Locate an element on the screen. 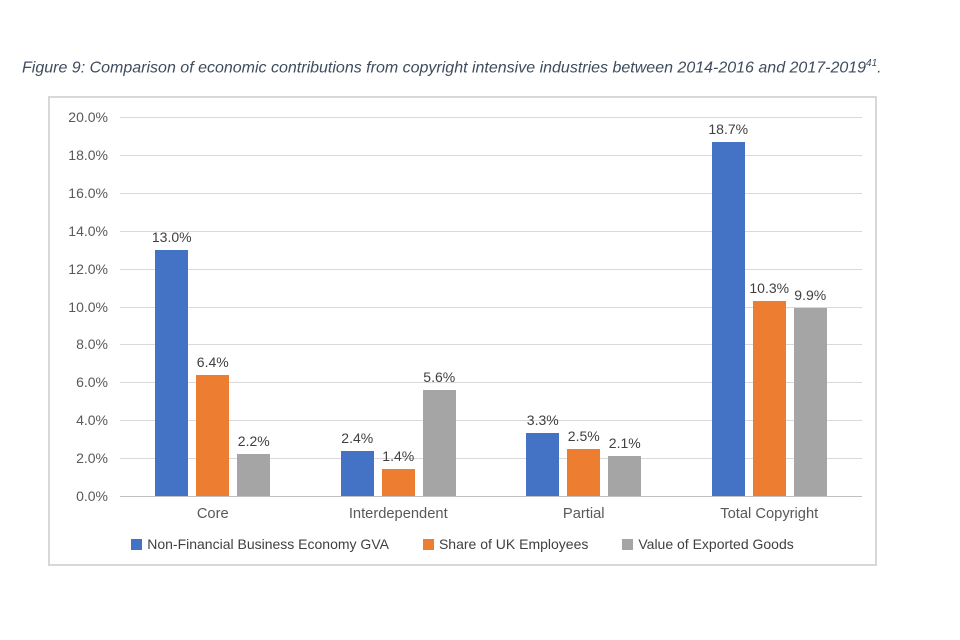  y-tick-label: 4.0% is located at coordinates (92, 420).